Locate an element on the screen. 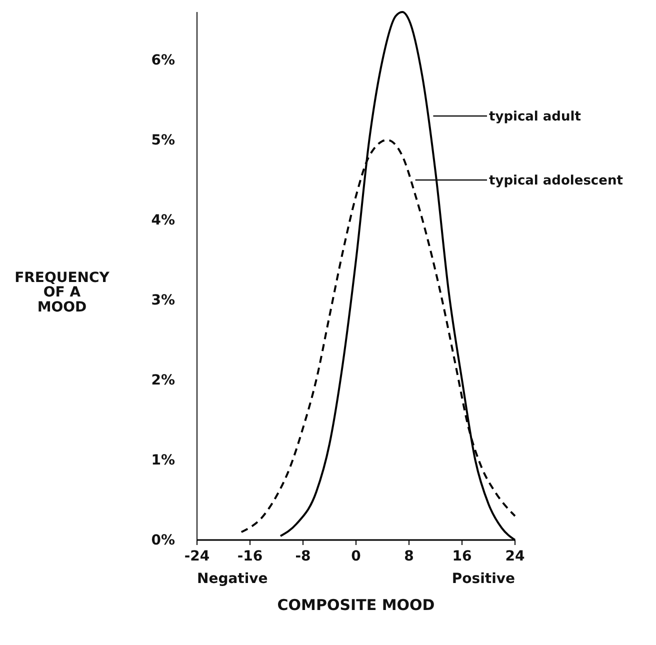 The width and height of the screenshot is (656, 645). x-tick-label: 8 is located at coordinates (409, 556).